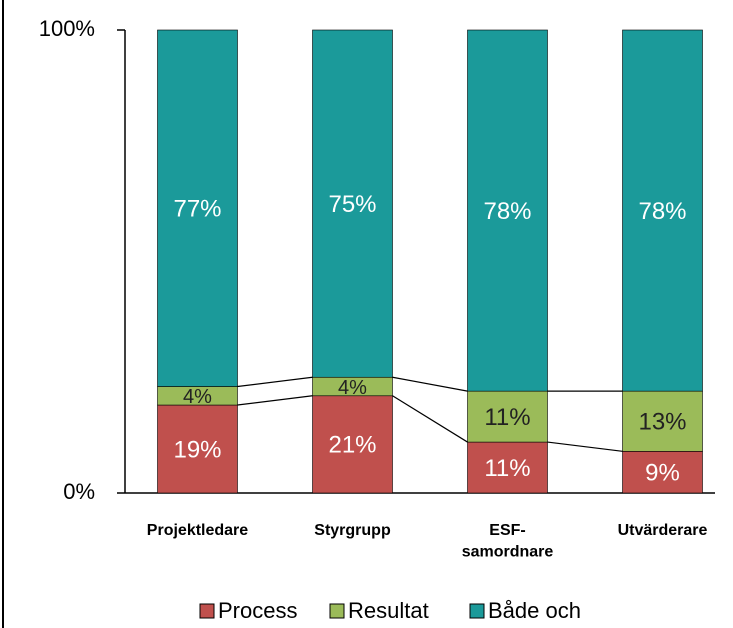 This screenshot has width=733, height=628. Describe the element at coordinates (388, 610) in the screenshot. I see `legend-label: Resultat` at that location.